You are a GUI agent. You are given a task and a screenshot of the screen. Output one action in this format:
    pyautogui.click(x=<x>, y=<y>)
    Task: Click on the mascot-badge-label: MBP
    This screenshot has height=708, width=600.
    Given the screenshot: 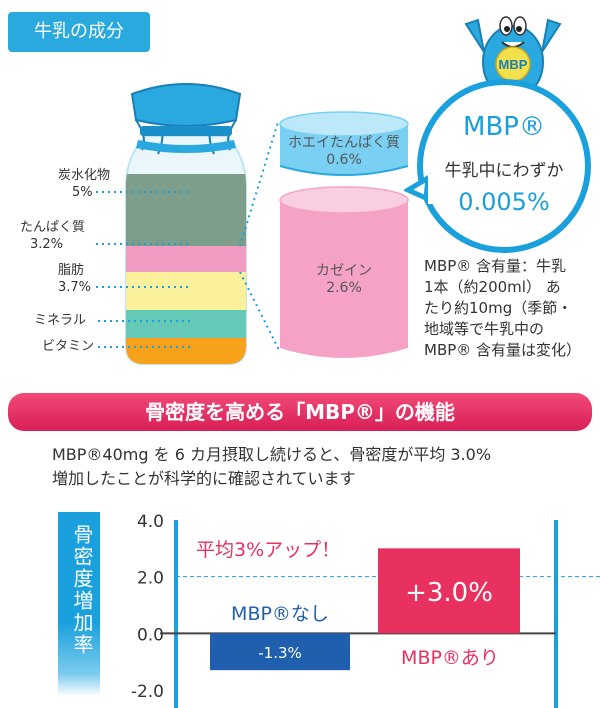 What is the action you would take?
    pyautogui.click(x=513, y=64)
    